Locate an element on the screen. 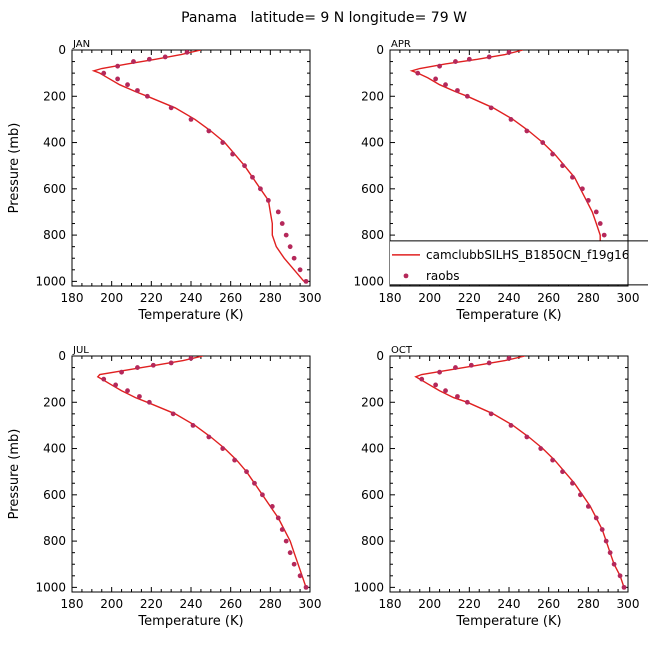 Image resolution: width=648 pixels, height=652 pixels. legend-obs-swatch is located at coordinates (406, 276).